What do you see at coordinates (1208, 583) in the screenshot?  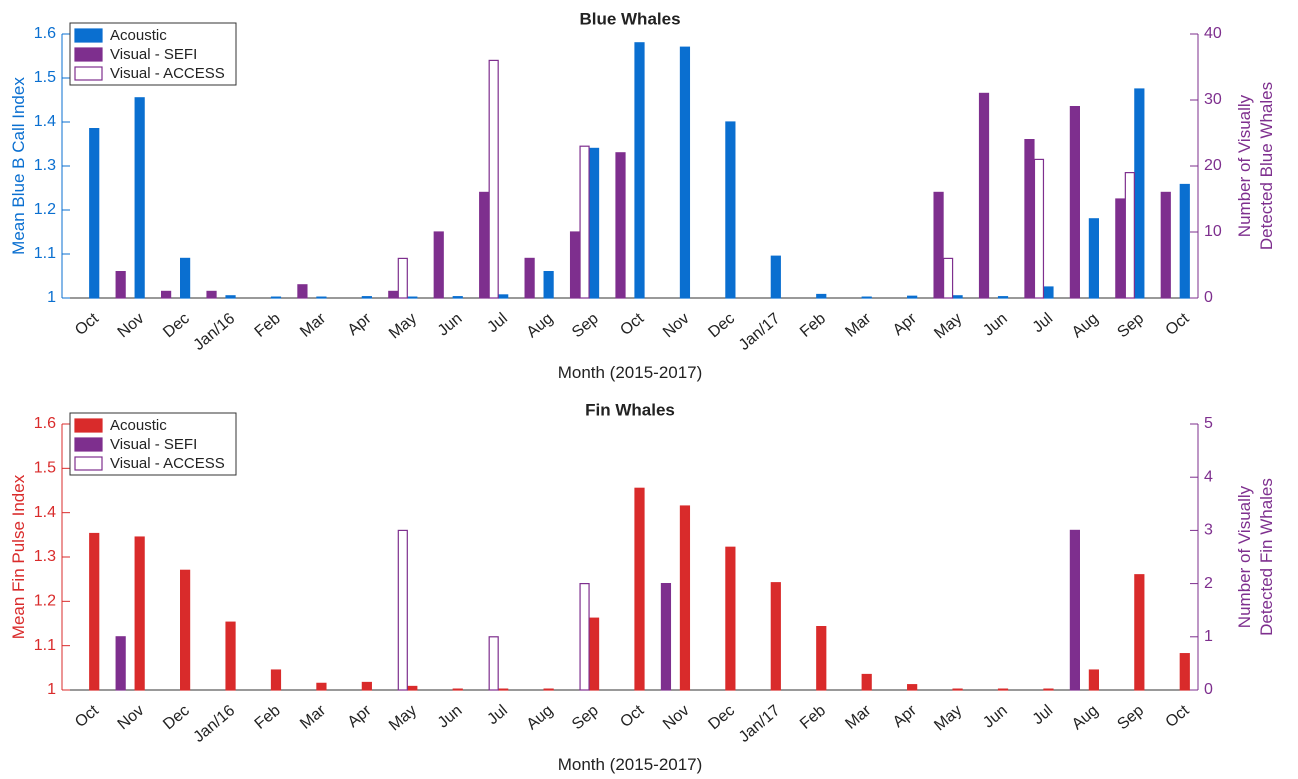 I see `y2-tick-label: 2` at bounding box center [1208, 583].